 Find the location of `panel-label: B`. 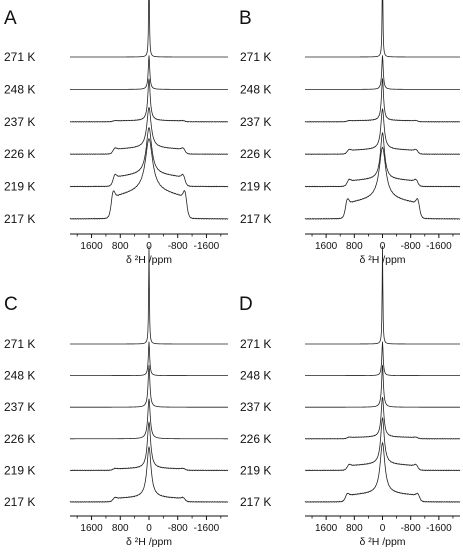

panel-label: B is located at coordinates (245, 18).